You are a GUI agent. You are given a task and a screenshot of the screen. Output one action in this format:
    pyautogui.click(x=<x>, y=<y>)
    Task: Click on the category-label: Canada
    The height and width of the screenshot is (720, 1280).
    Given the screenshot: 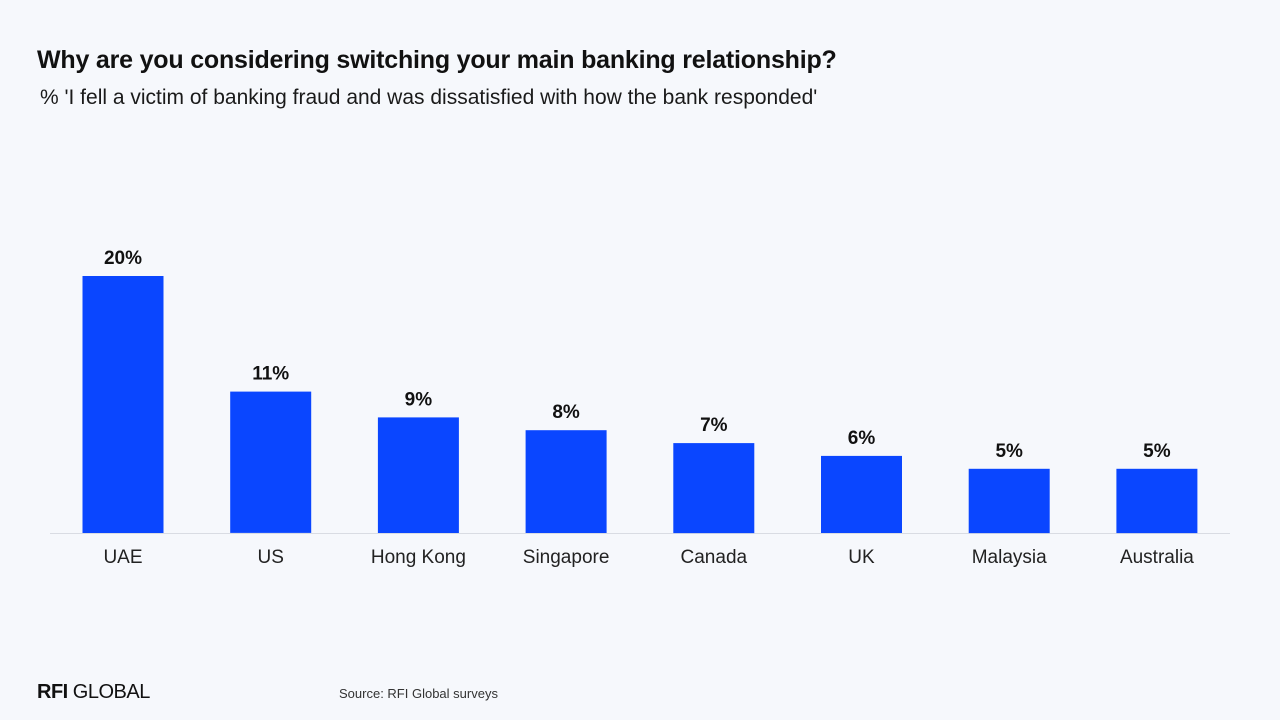 What is the action you would take?
    pyautogui.click(x=714, y=557)
    